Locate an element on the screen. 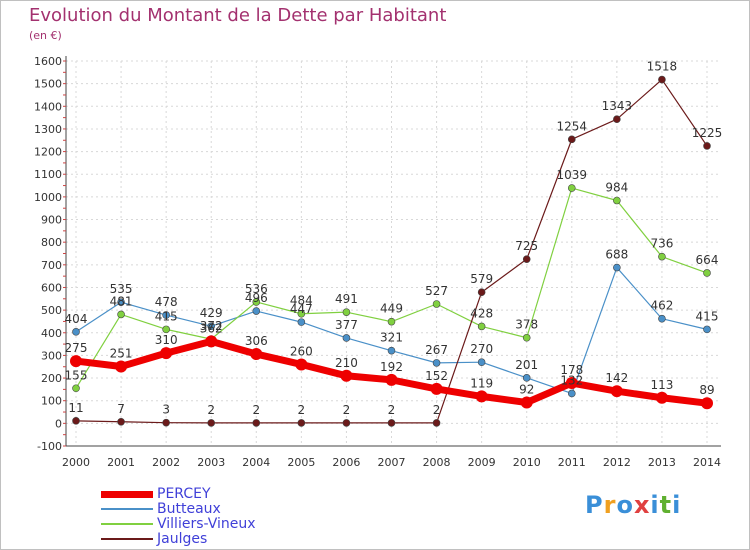 This screenshot has width=750, height=550. data-label: 579 is located at coordinates (481, 279).